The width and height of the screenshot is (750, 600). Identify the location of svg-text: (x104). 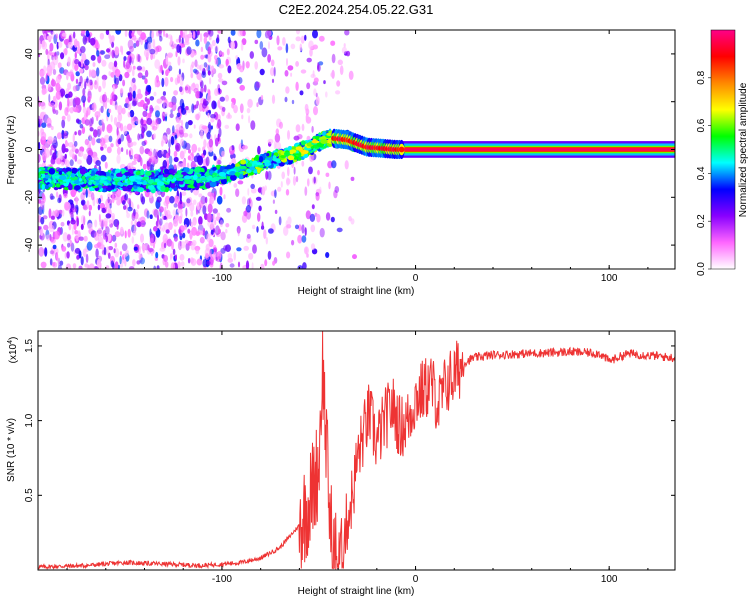
(13, 350).